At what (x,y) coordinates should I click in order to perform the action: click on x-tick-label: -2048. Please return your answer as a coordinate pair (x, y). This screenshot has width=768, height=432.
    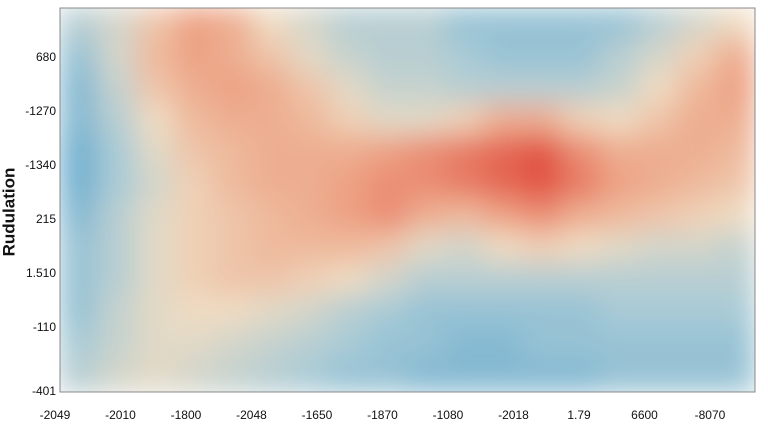
    Looking at the image, I should click on (251, 415).